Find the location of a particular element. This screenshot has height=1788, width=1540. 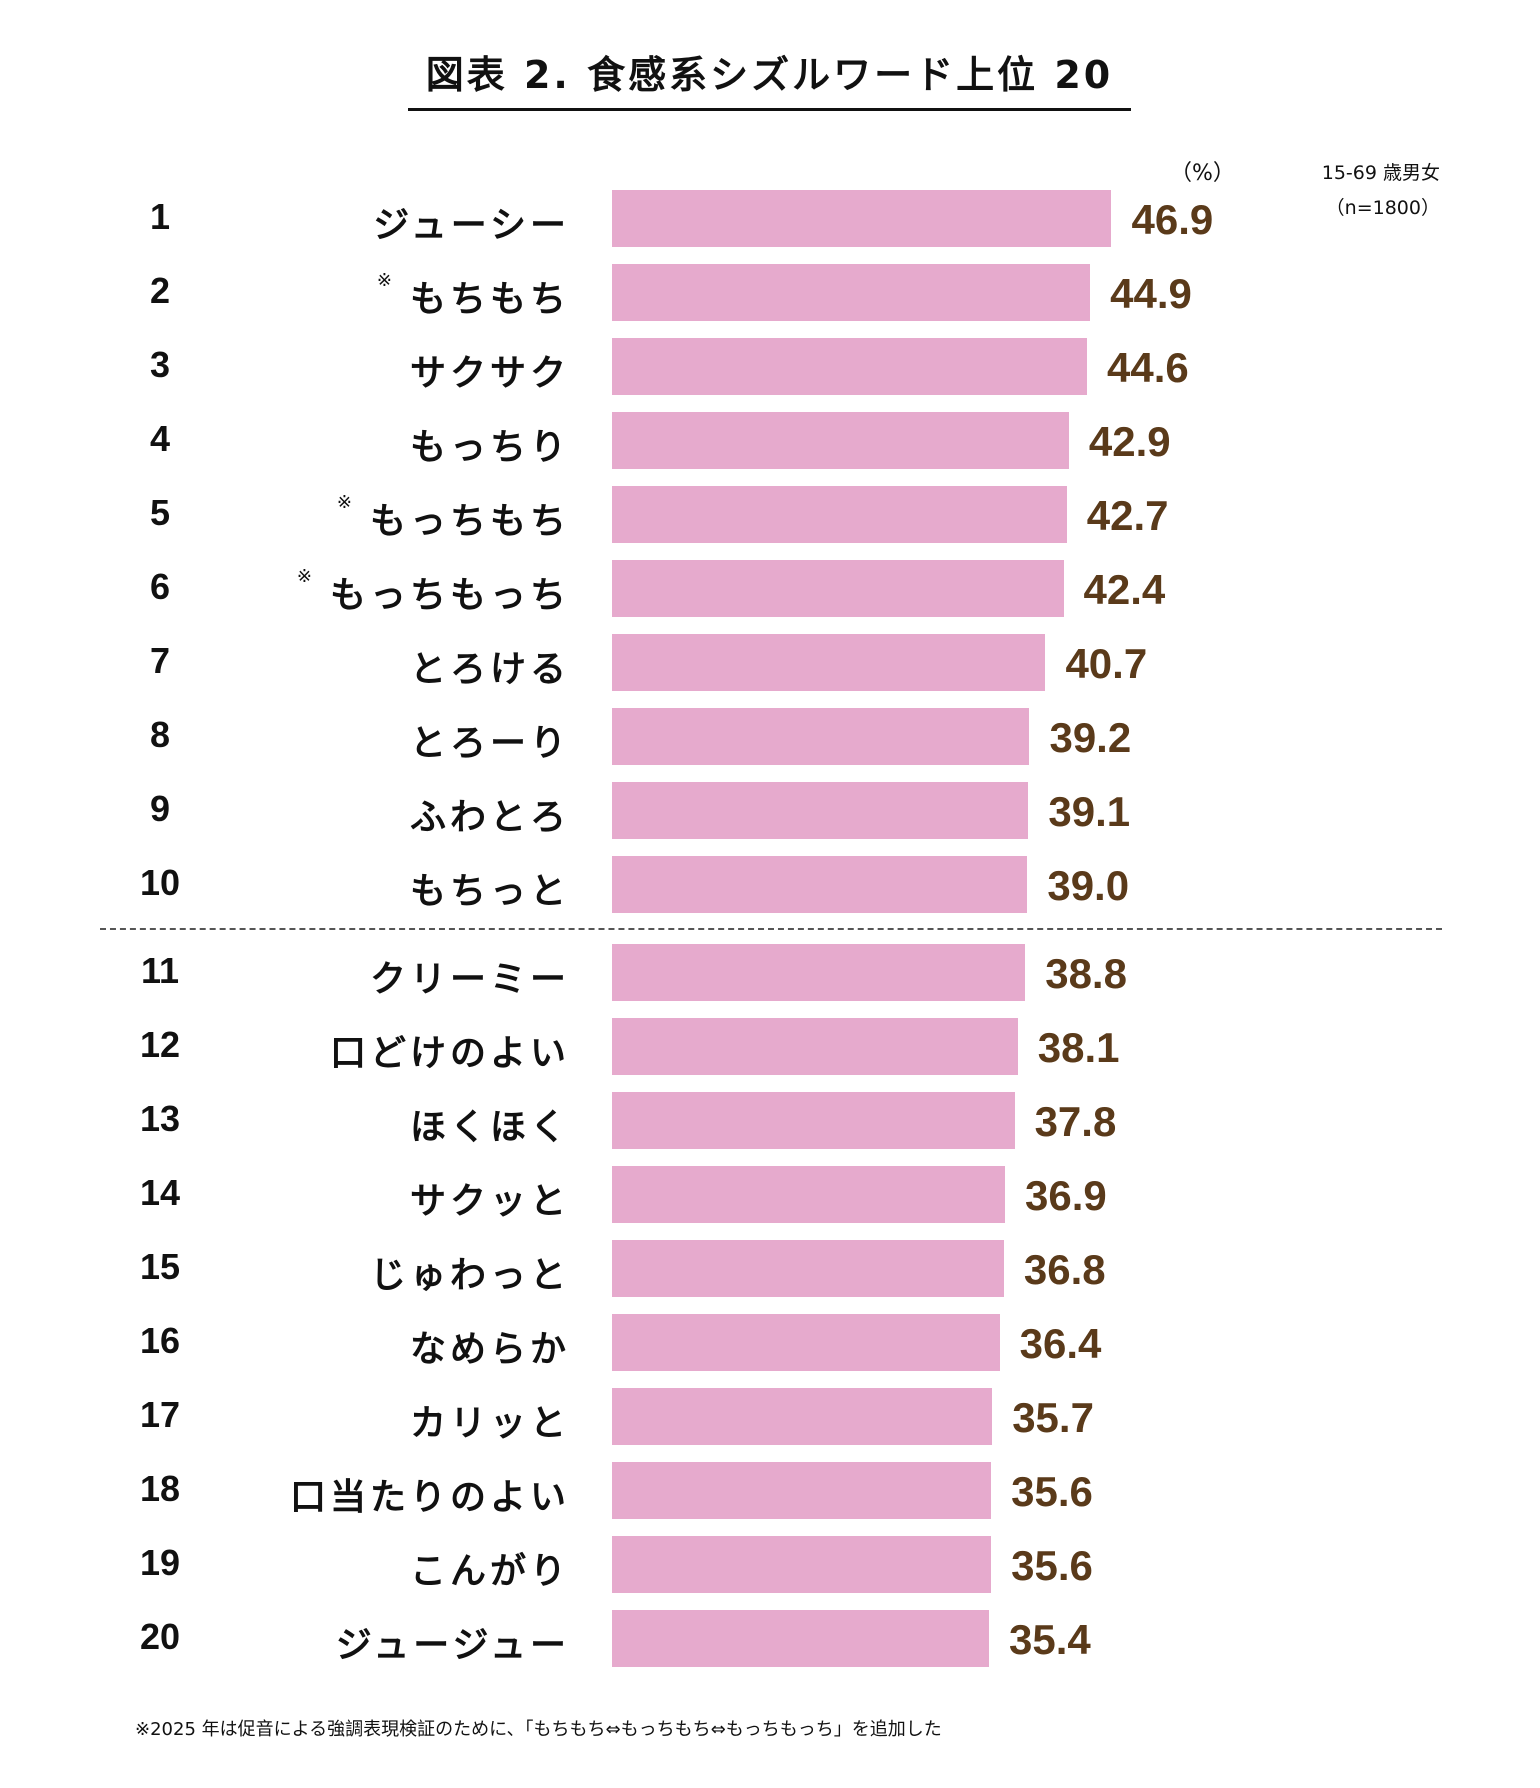

category-label: ふわとろ is located at coordinates (490, 814).